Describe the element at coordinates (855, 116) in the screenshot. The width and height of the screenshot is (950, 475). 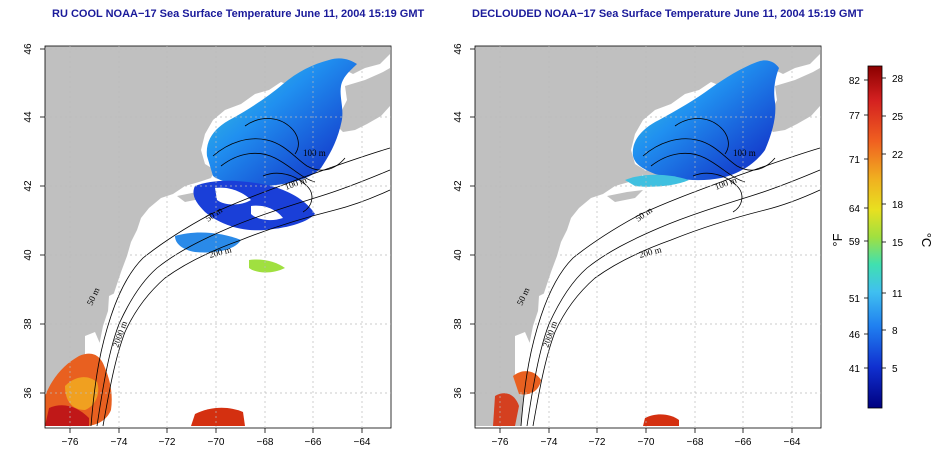
I see `fahrenheit-tick-label: 77` at that location.